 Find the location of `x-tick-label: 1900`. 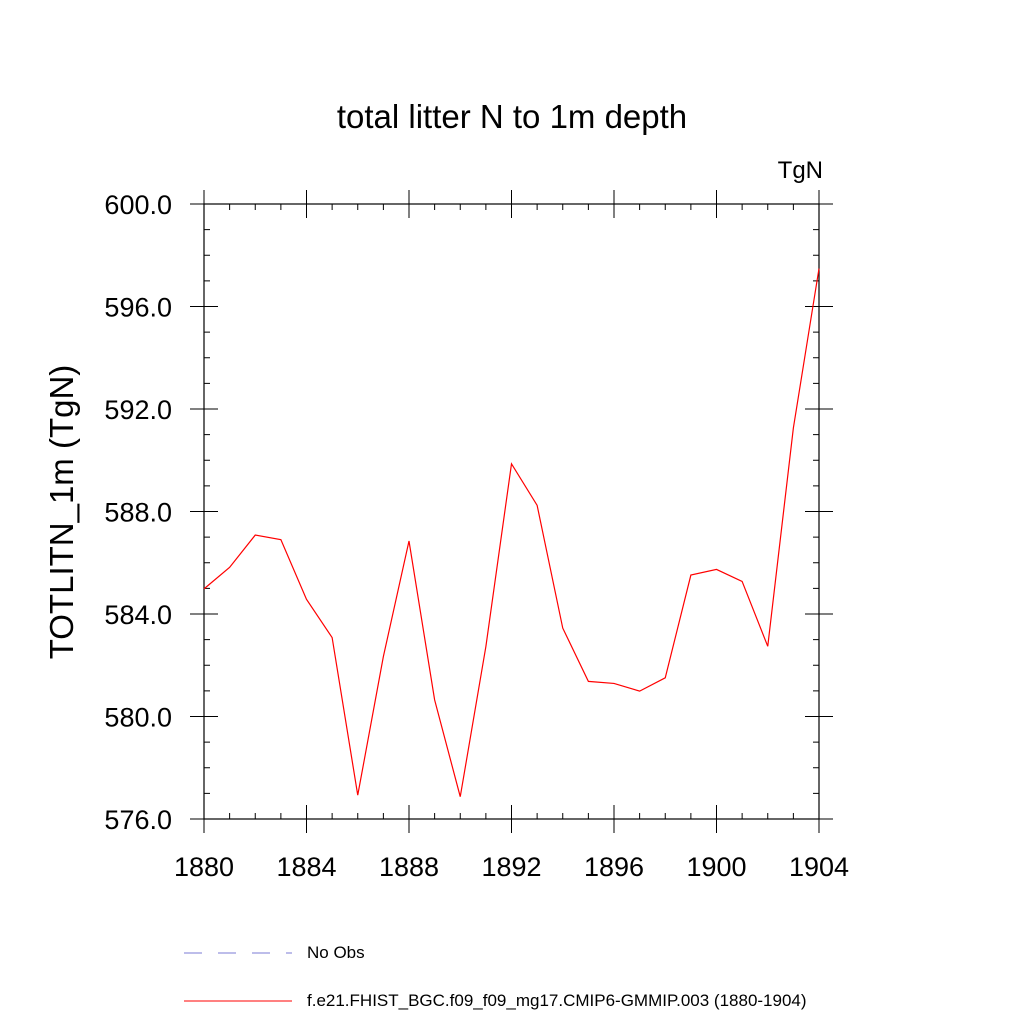

x-tick-label: 1900 is located at coordinates (716, 867).